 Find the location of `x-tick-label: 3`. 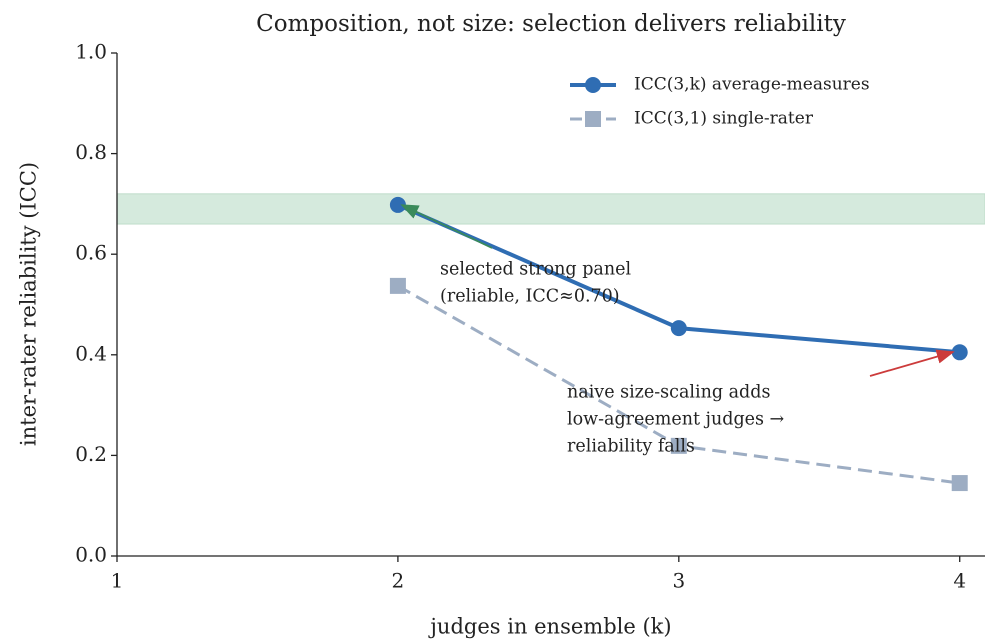

x-tick-label: 3 is located at coordinates (678, 581).